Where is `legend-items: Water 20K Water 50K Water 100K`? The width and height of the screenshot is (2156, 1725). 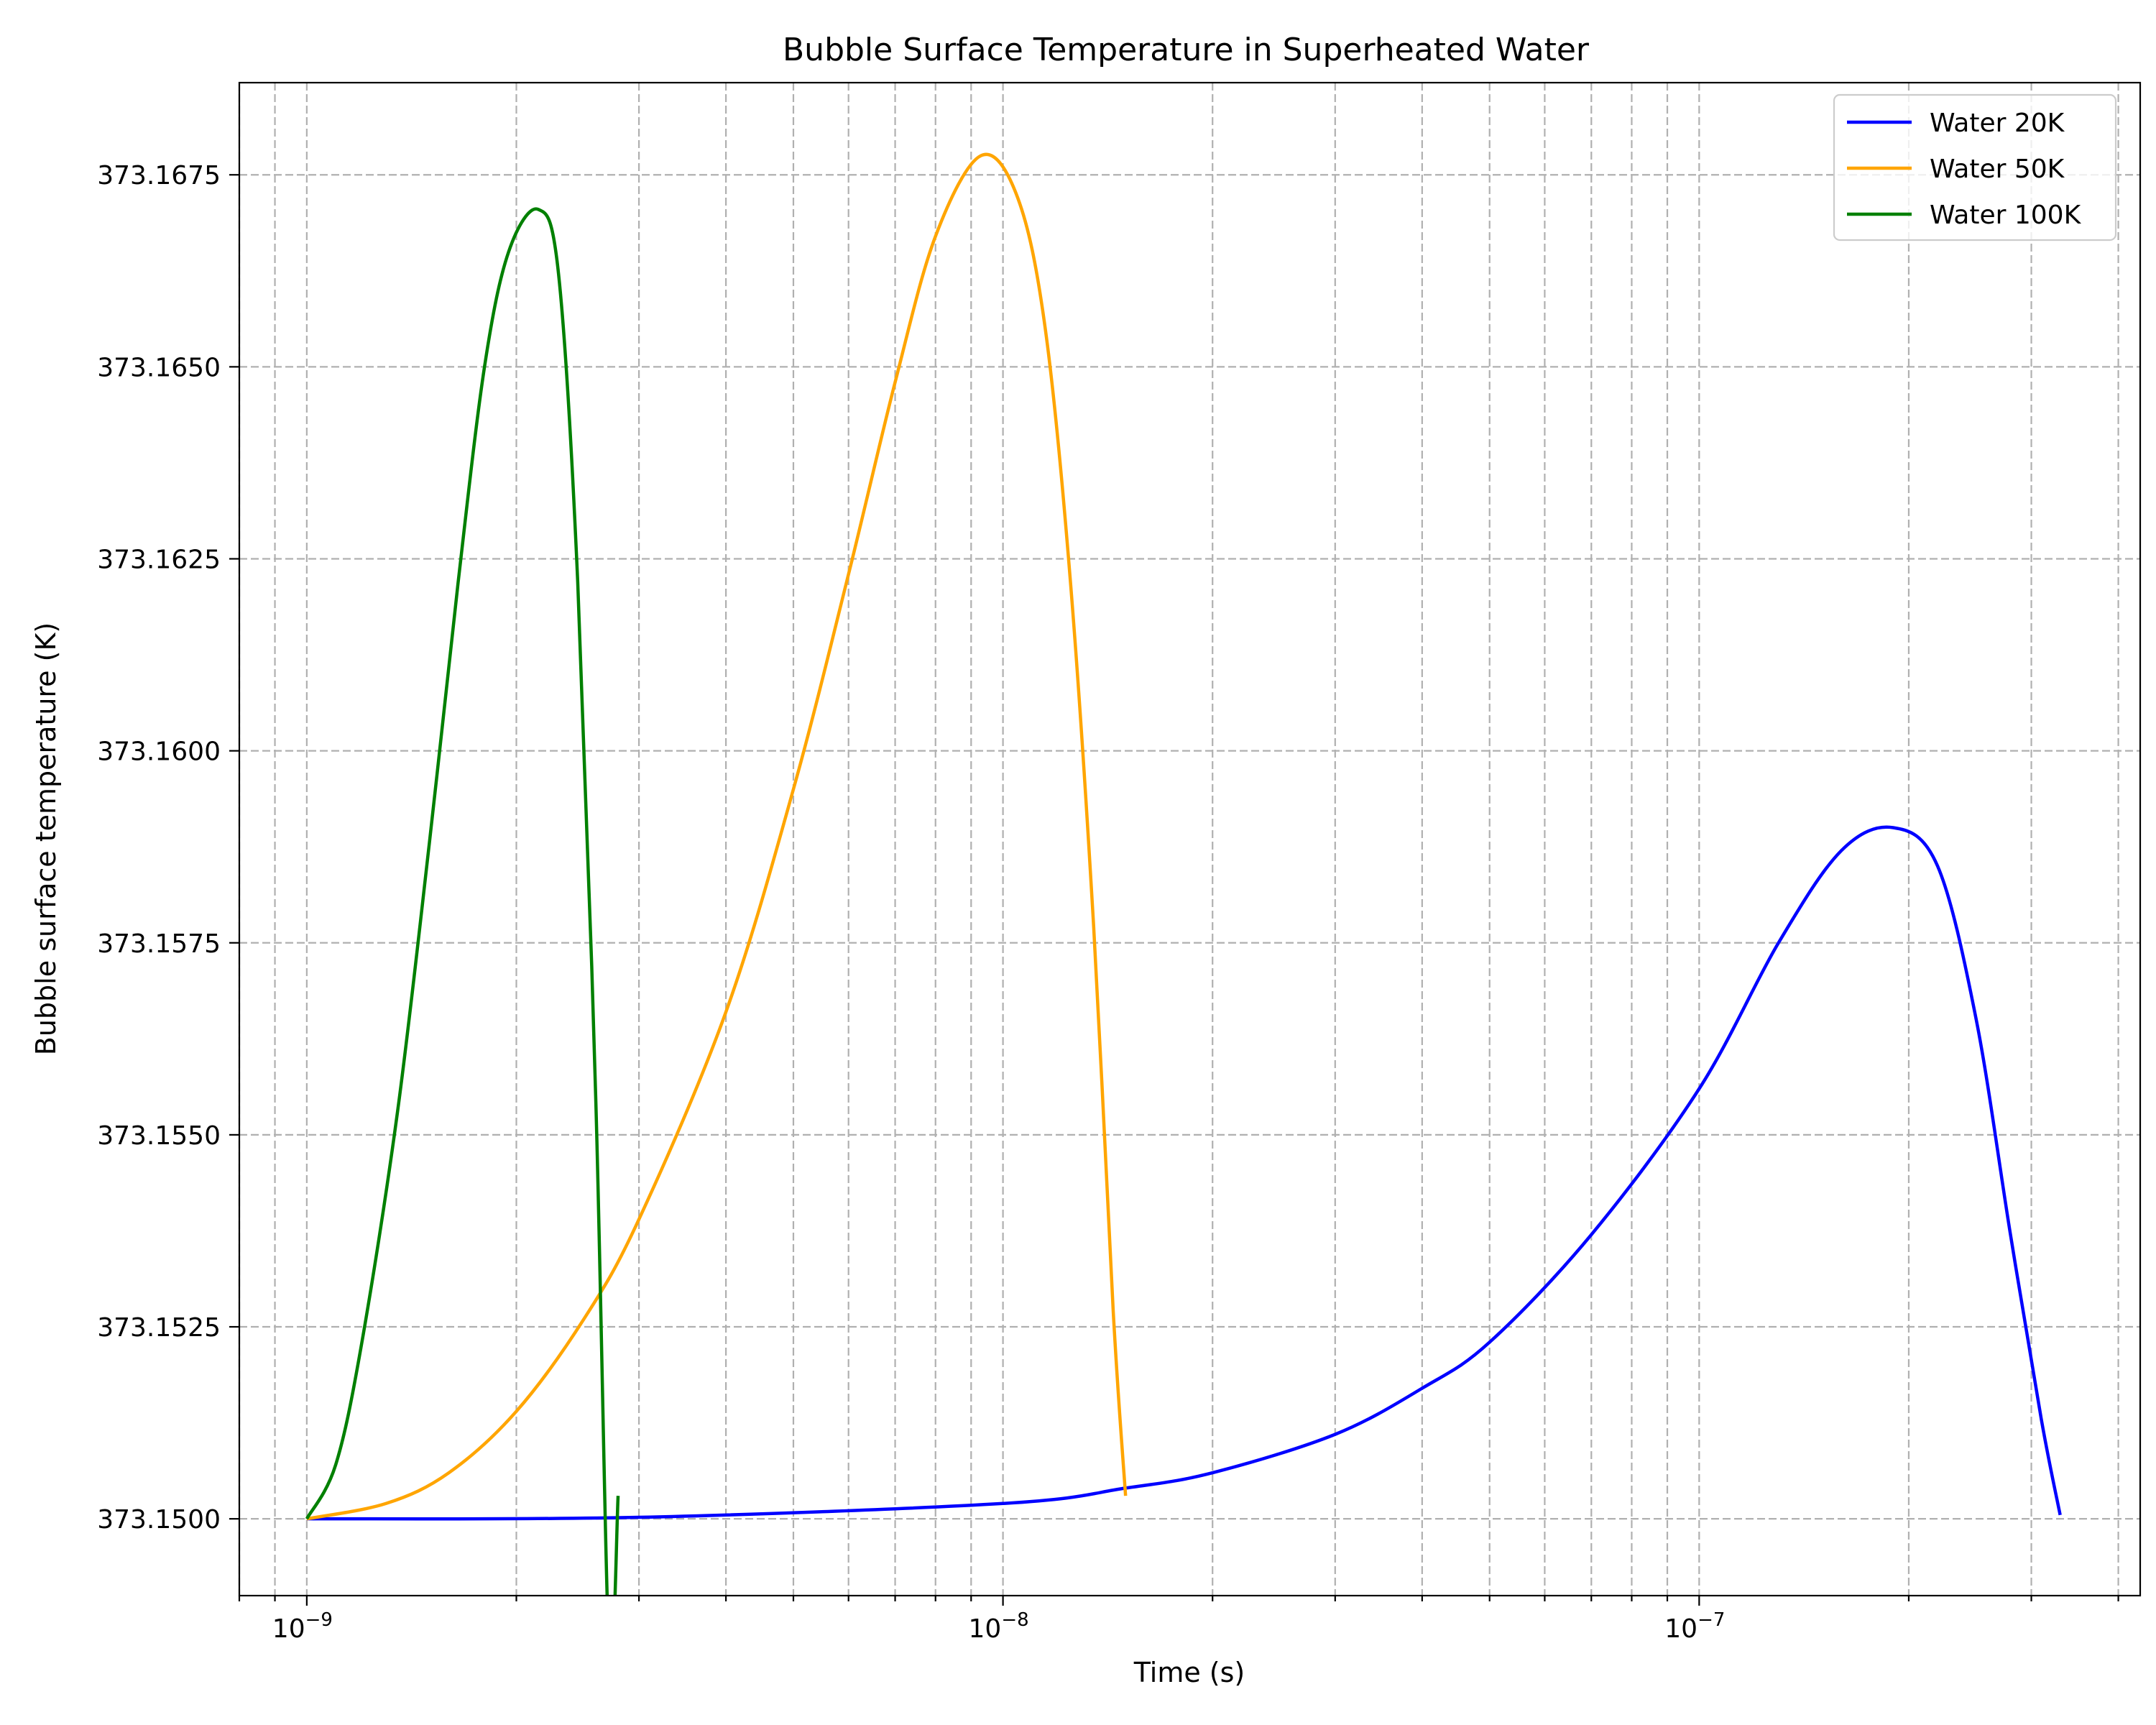
legend-items: Water 20K Water 50K Water 100K is located at coordinates (1965, 169).